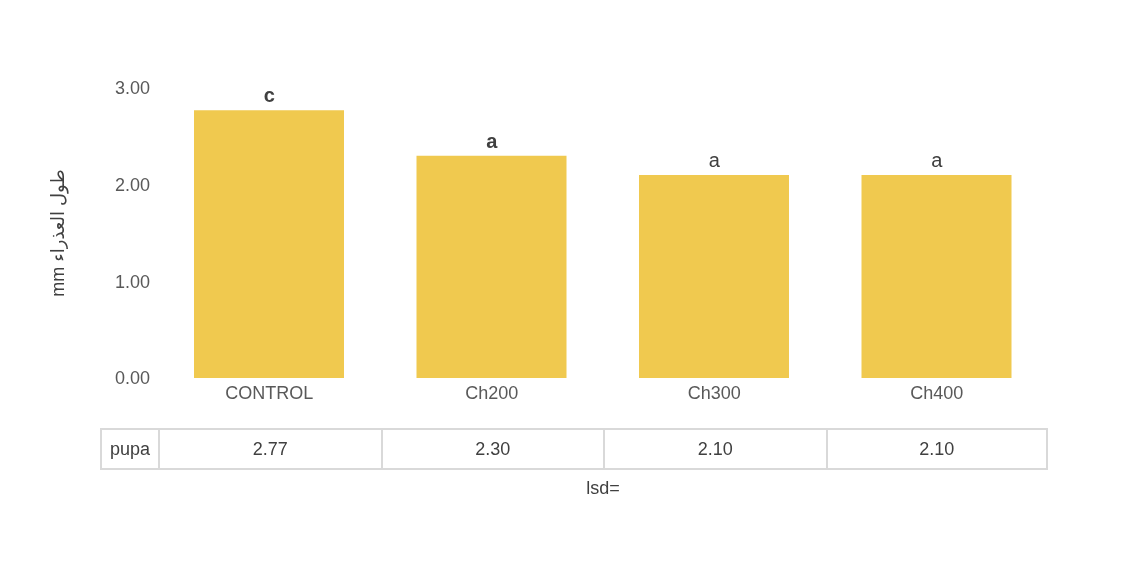  I want to click on x-tick-label: Ch200, so click(492, 392).